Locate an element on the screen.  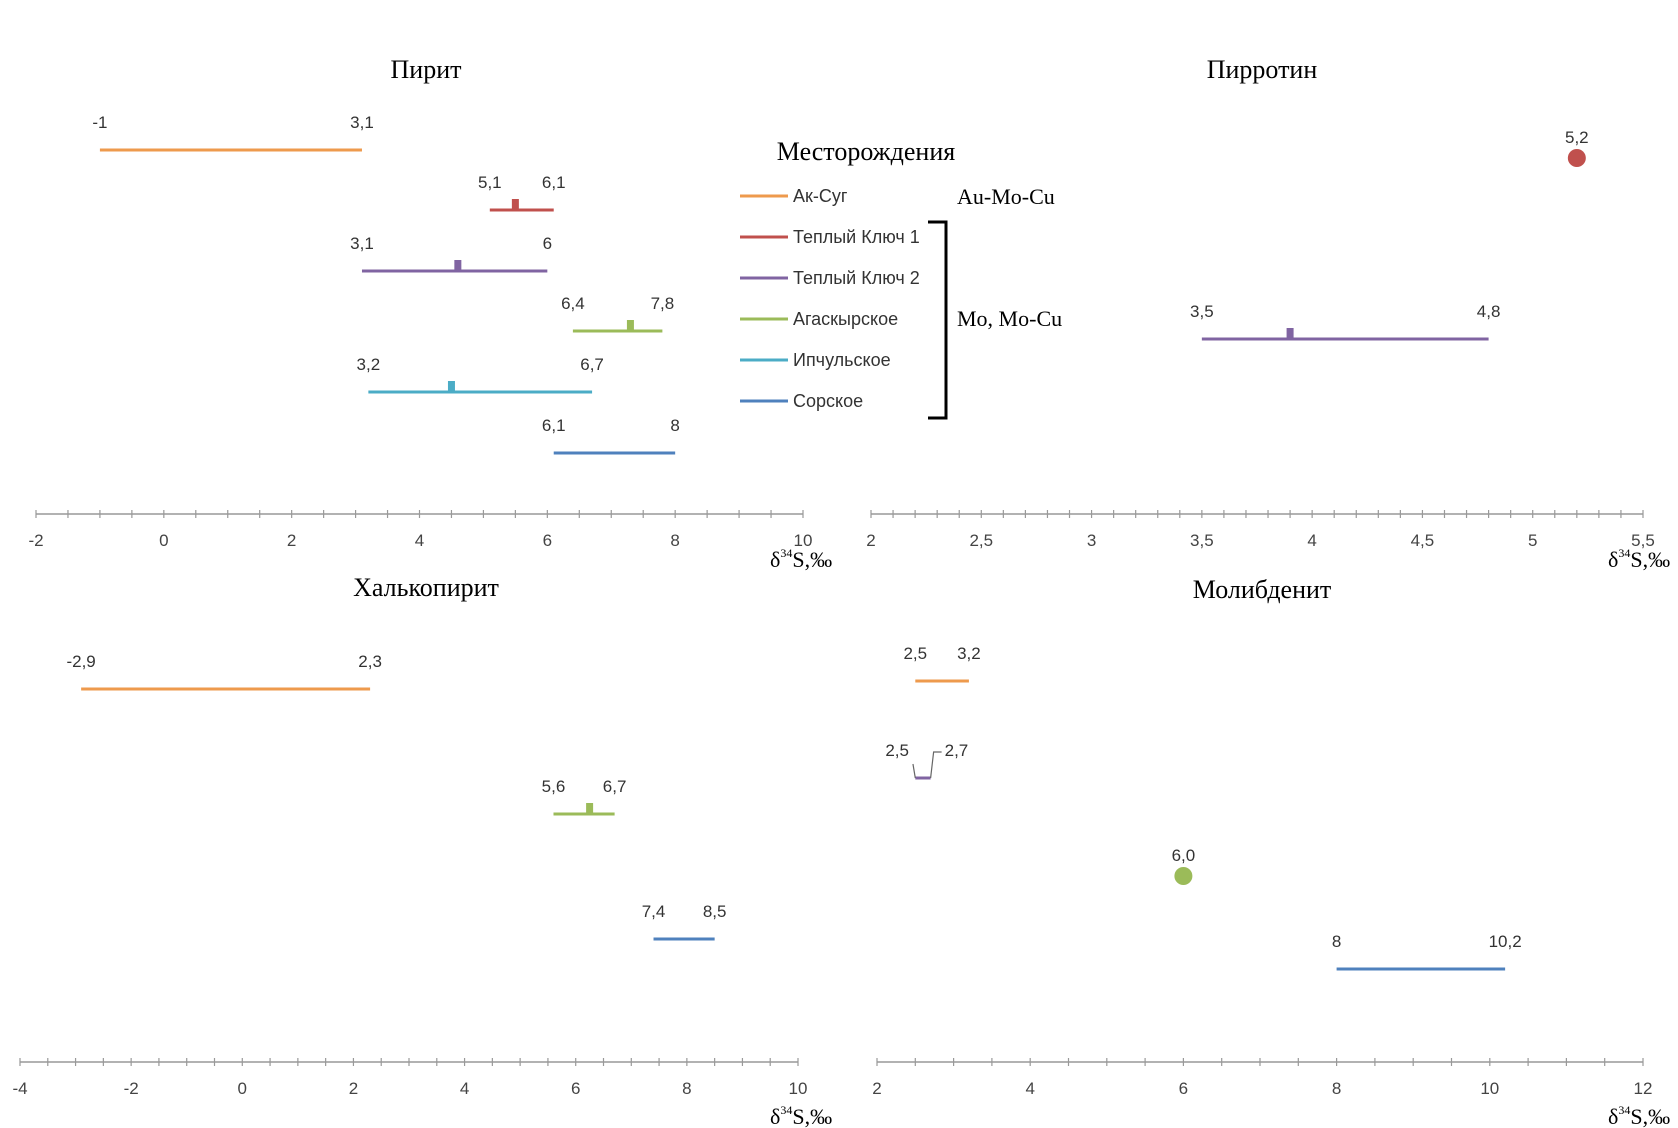
legend-item-label: Сорское is located at coordinates (828, 401).